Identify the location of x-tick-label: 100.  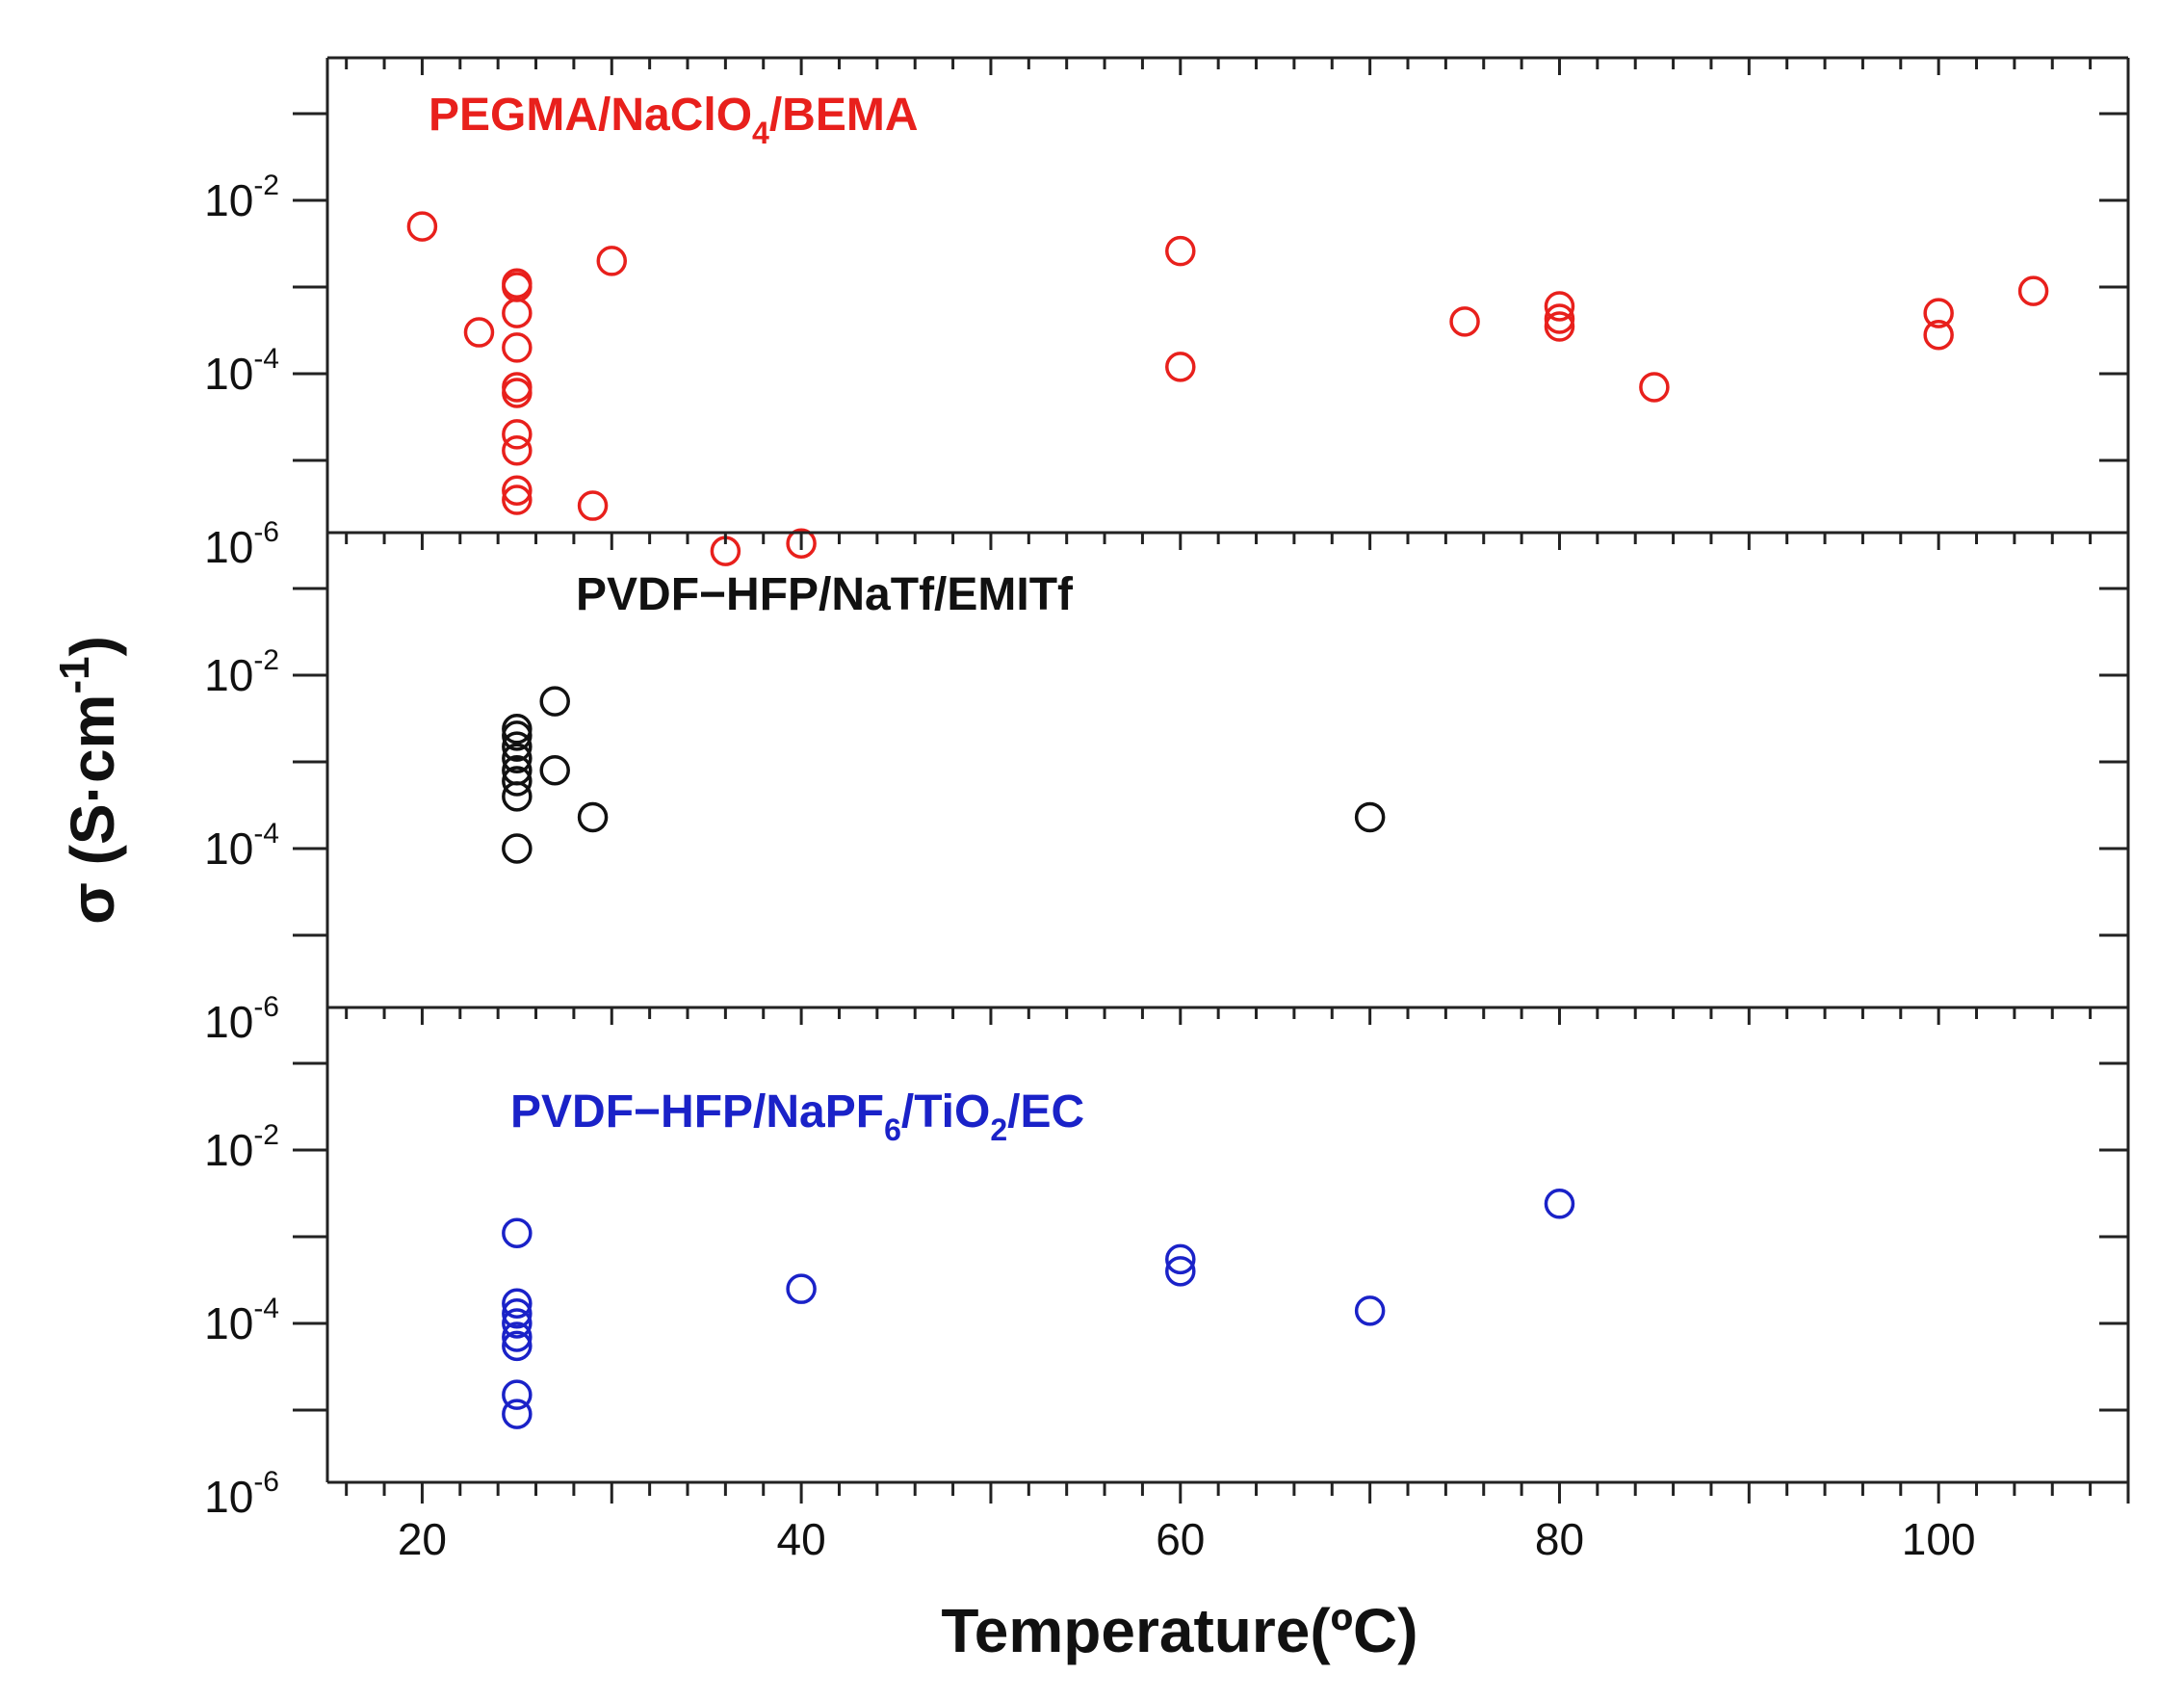
(1939, 1539).